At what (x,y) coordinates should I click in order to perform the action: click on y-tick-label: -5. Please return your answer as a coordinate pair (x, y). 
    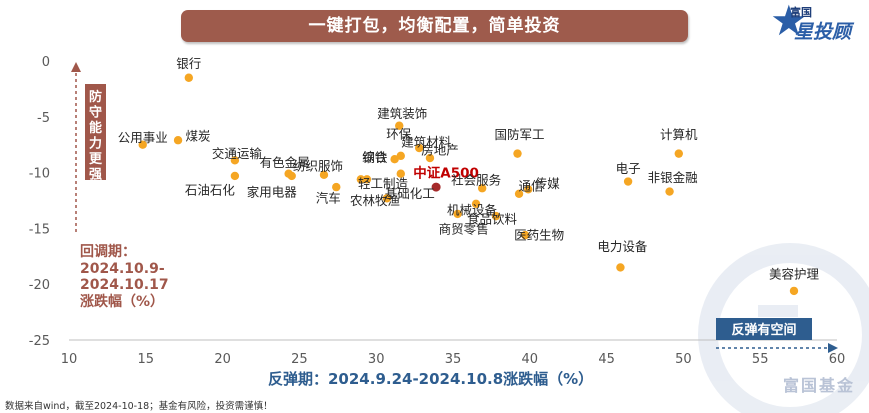
    Looking at the image, I should click on (43, 118).